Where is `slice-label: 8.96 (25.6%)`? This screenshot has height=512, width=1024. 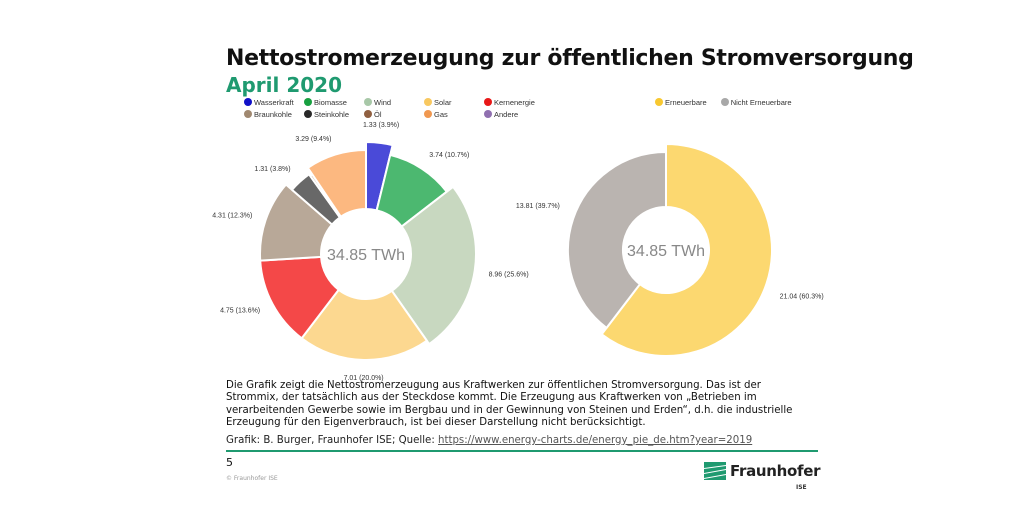
slice-label: 8.96 (25.6%) is located at coordinates (509, 275).